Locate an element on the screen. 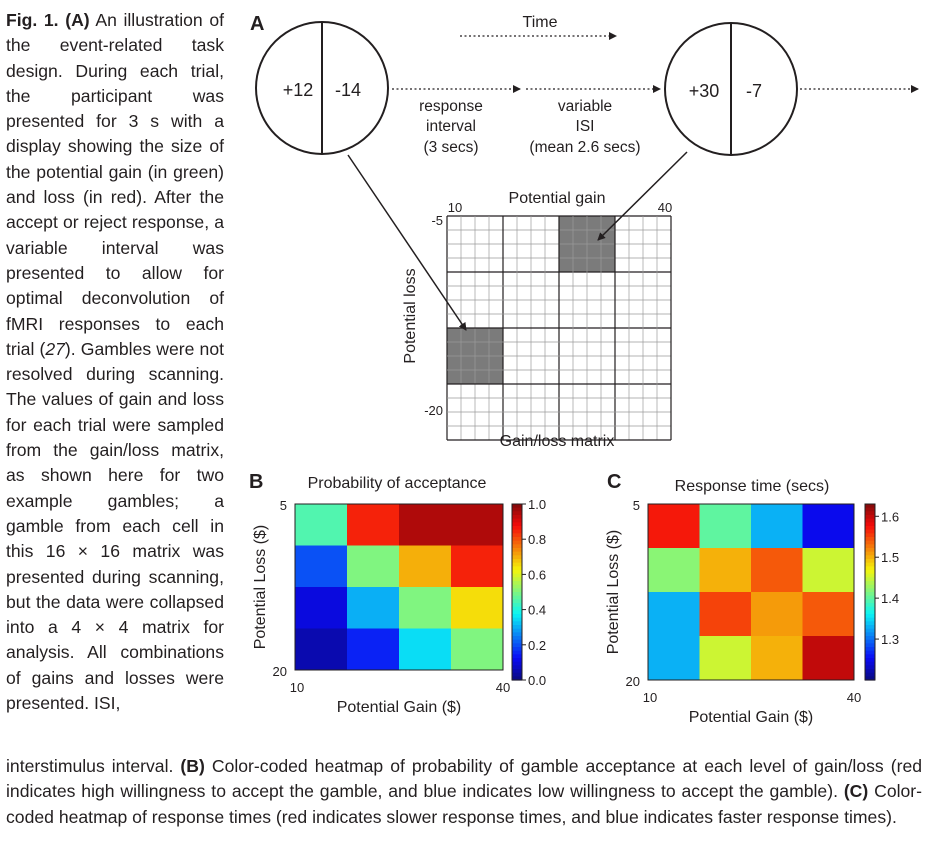 The image size is (928, 866). caption-part-a-label: (A) is located at coordinates (77, 20).